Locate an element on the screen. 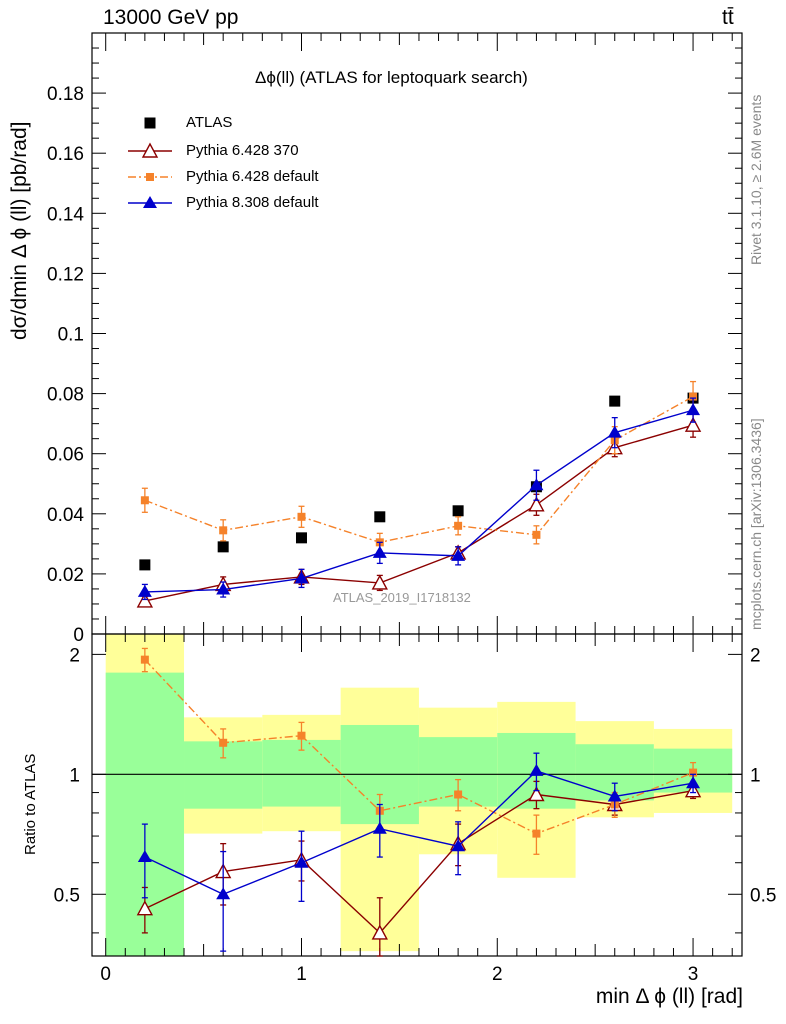 The width and height of the screenshot is (786, 1024). x-tick-label: 1 is located at coordinates (301, 974).